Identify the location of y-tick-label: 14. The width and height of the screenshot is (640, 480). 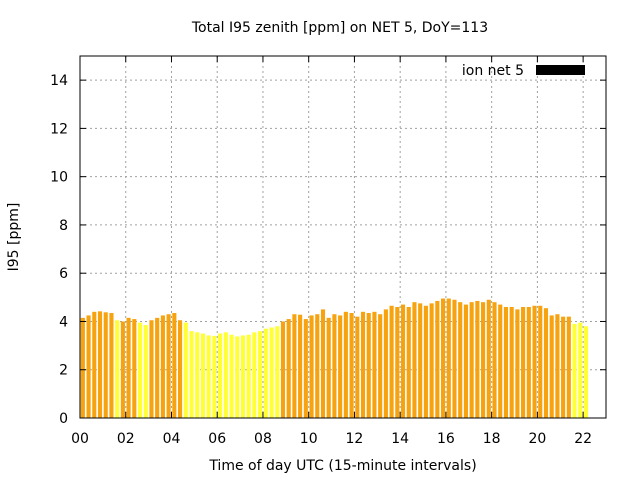
(59, 81).